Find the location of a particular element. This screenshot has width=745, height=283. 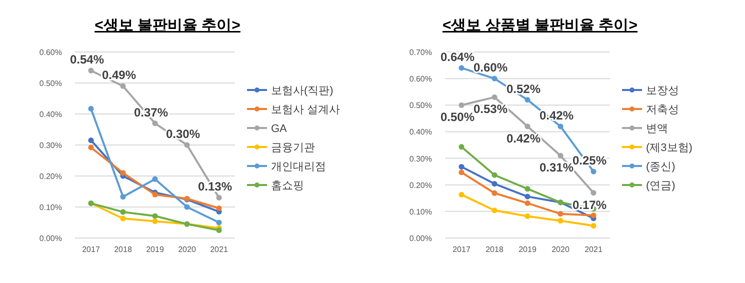

chart-title: <생보 불판비율 추이> is located at coordinates (167, 25).